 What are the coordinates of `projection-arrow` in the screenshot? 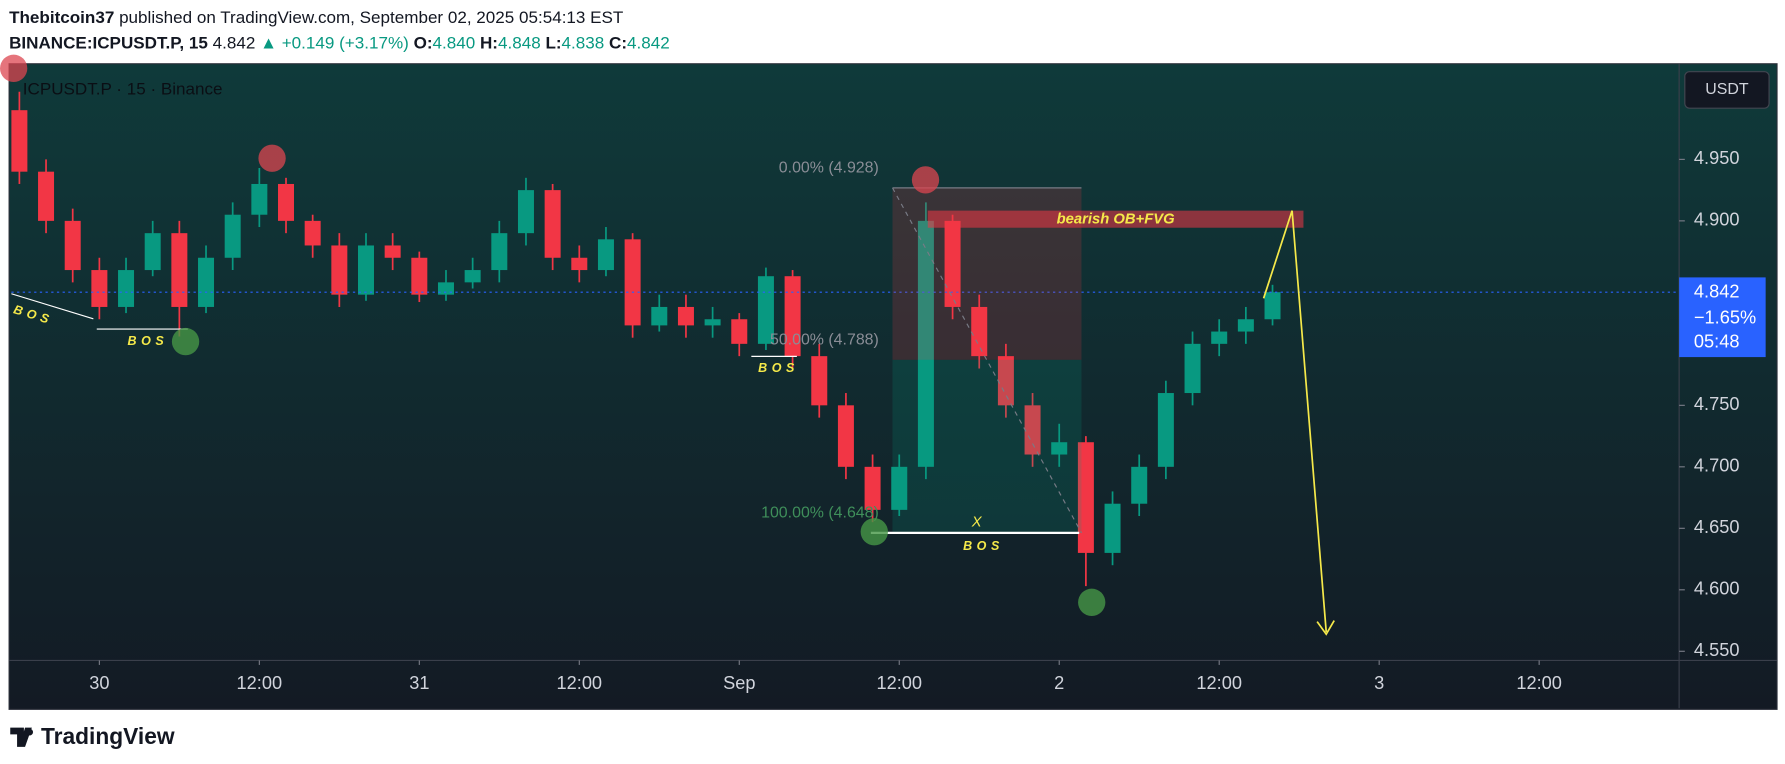 It's located at (1295, 421).